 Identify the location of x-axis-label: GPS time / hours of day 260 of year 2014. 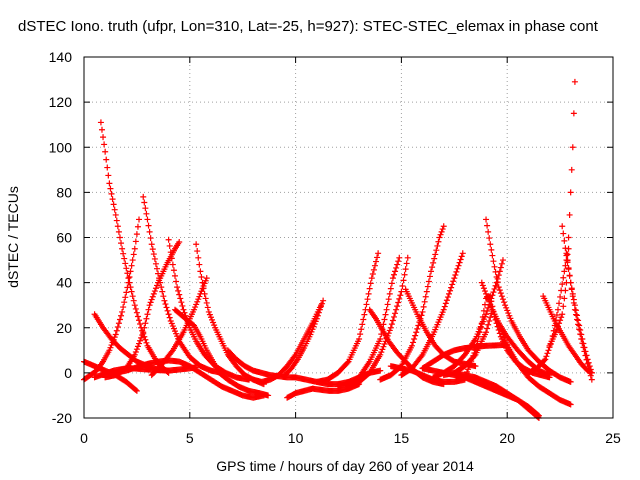
(345, 466).